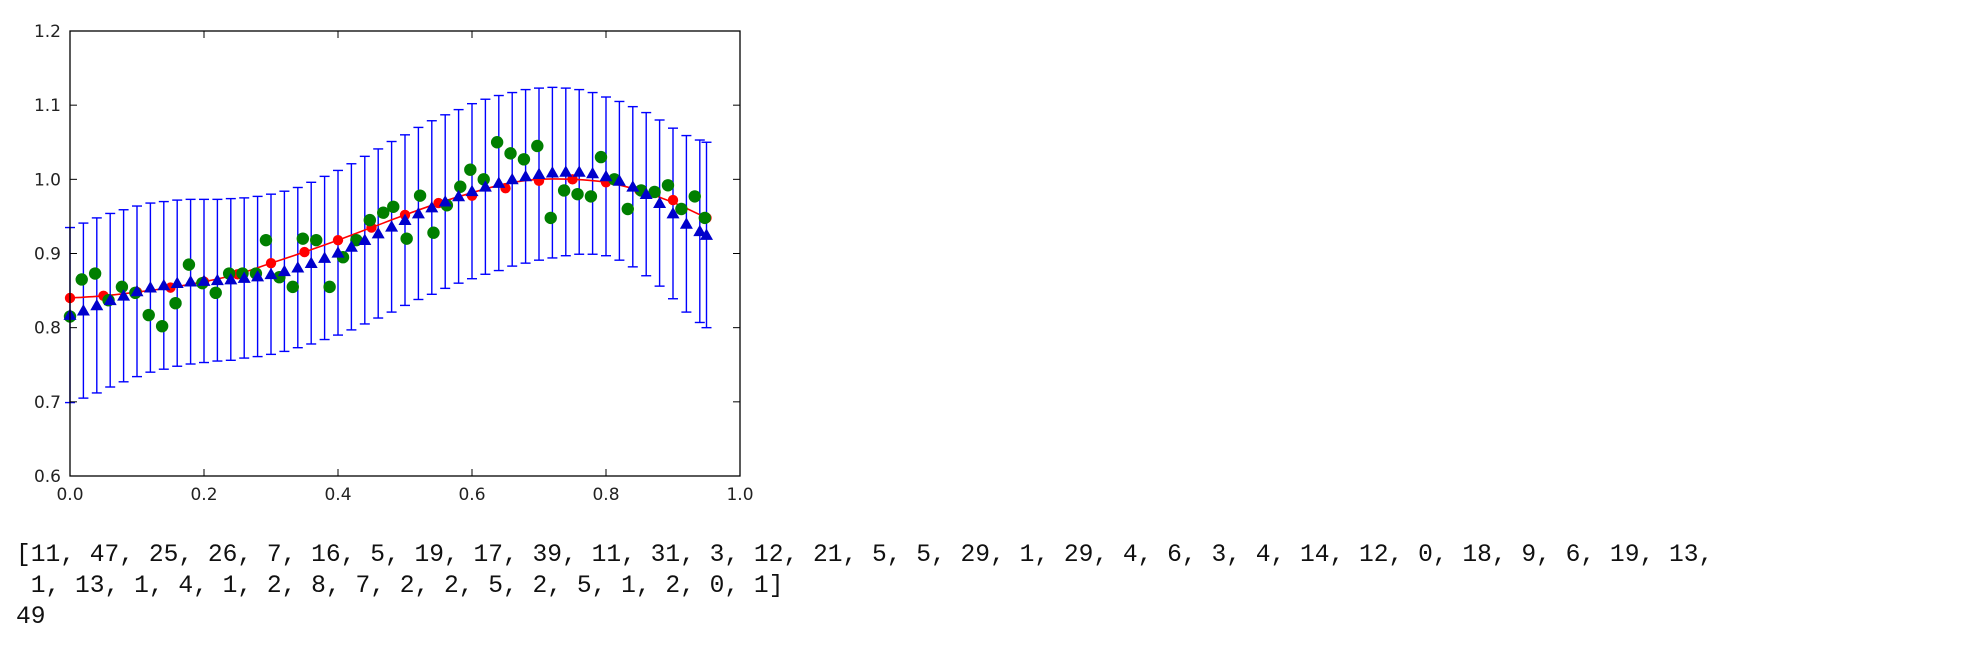 The image size is (1966, 646). What do you see at coordinates (47, 403) in the screenshot?
I see `y-tick-label: 0.7` at bounding box center [47, 403].